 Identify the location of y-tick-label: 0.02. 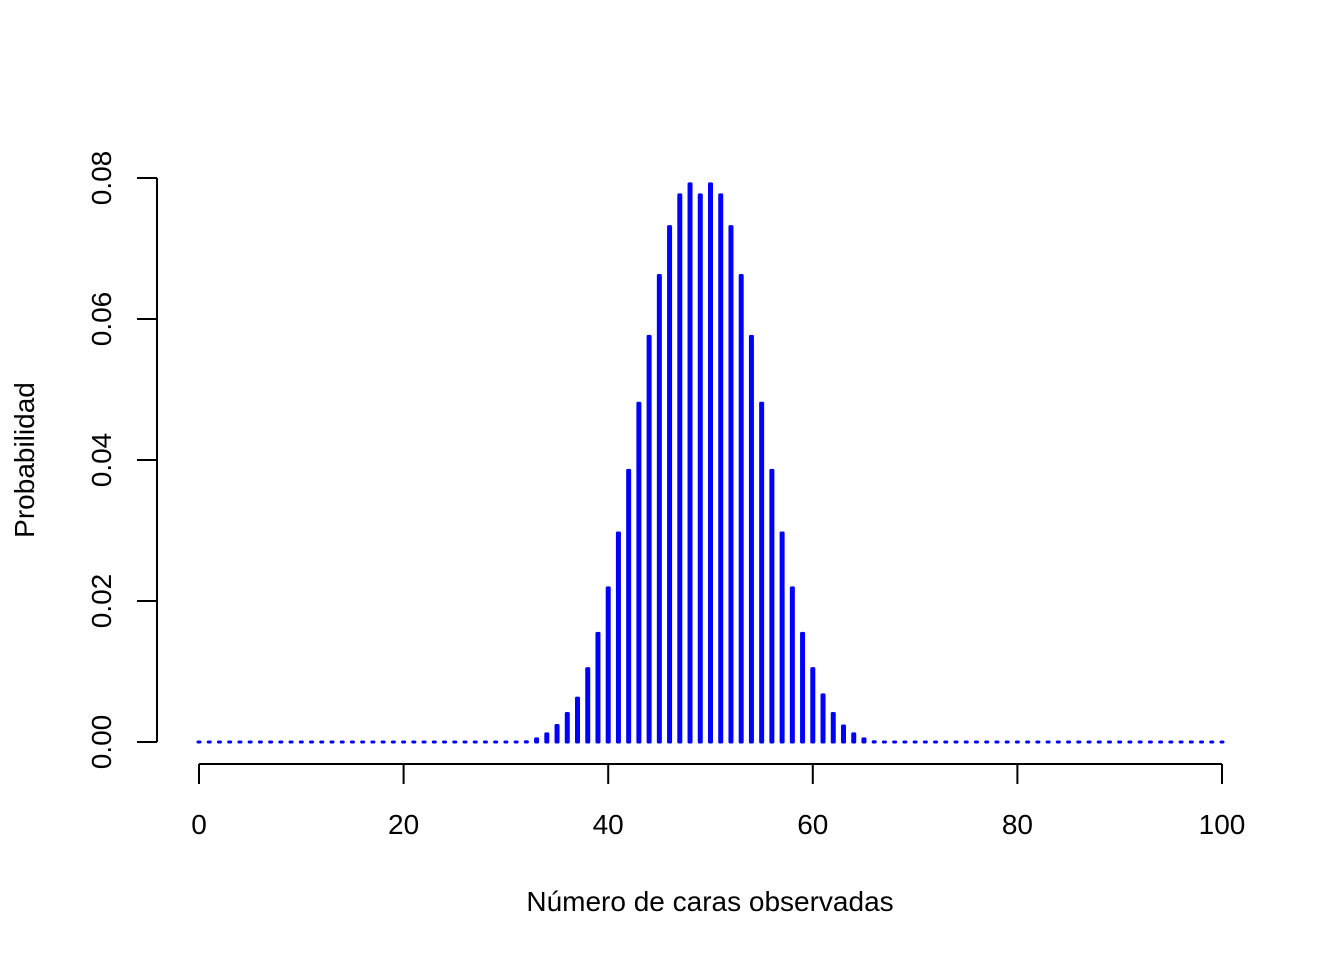
(101, 601).